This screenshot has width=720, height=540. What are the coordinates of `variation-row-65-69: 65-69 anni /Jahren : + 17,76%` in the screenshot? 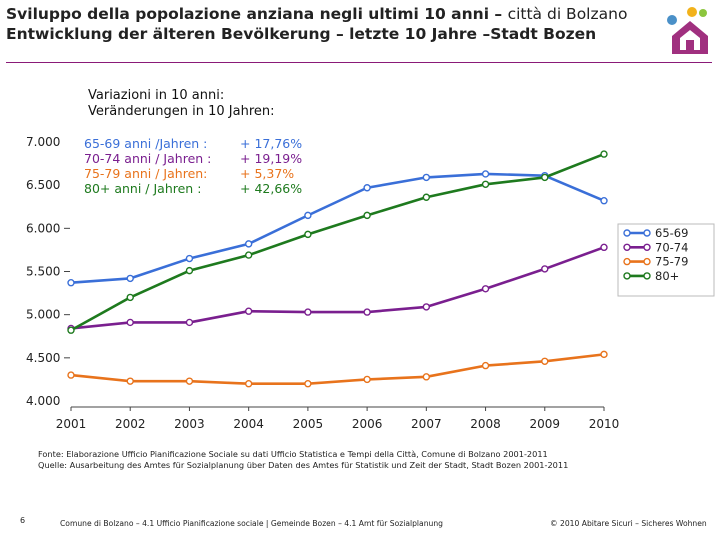 It's located at (193, 143).